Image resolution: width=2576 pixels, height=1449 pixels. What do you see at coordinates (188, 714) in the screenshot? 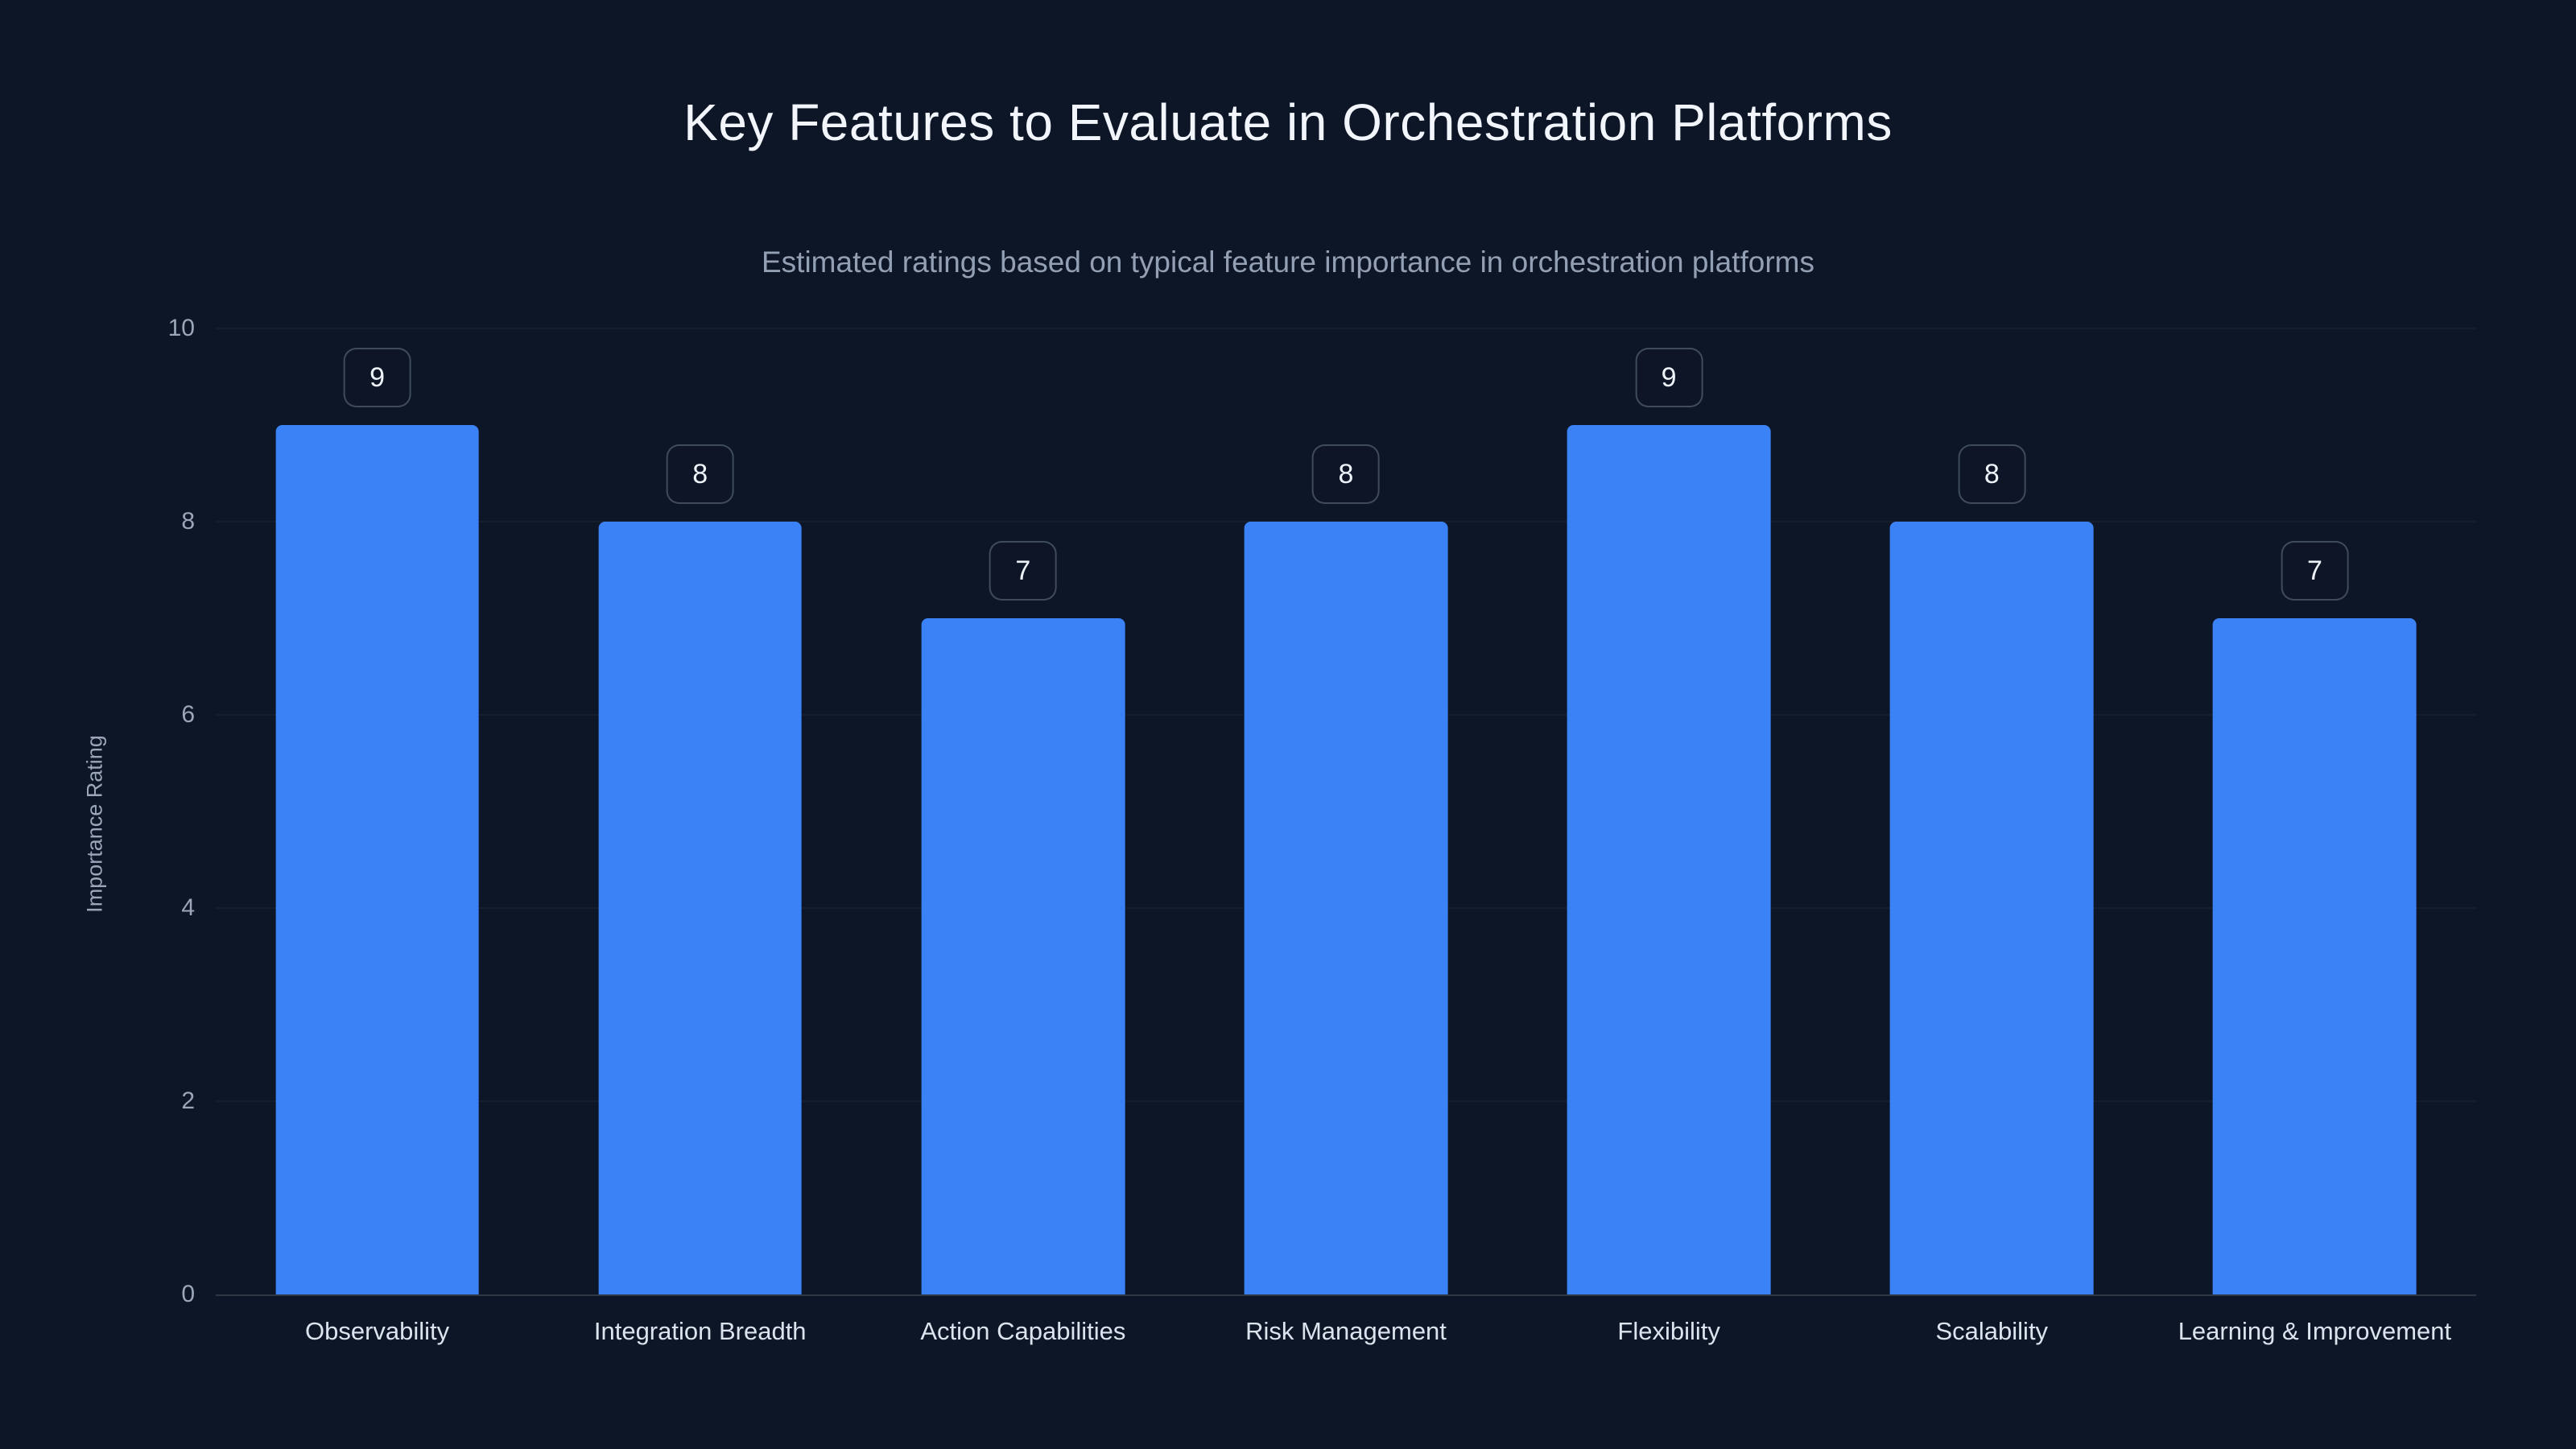
I see `y-tick-label: 6` at bounding box center [188, 714].